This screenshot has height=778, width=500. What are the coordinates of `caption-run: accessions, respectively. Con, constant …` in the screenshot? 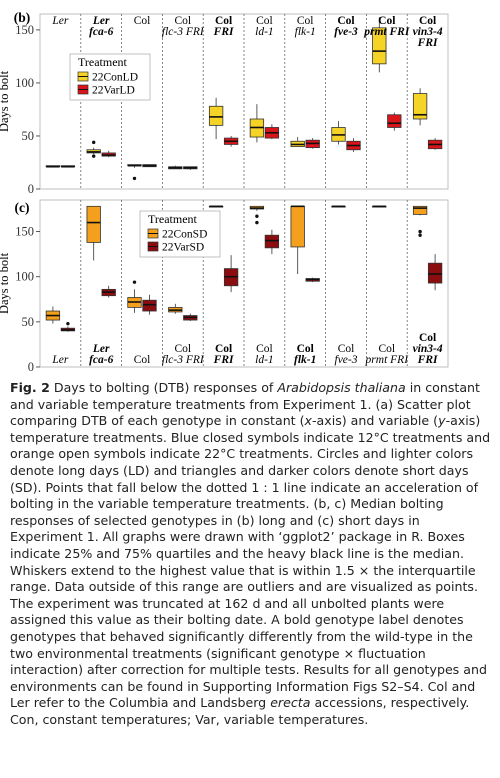 It's located at (240, 711).